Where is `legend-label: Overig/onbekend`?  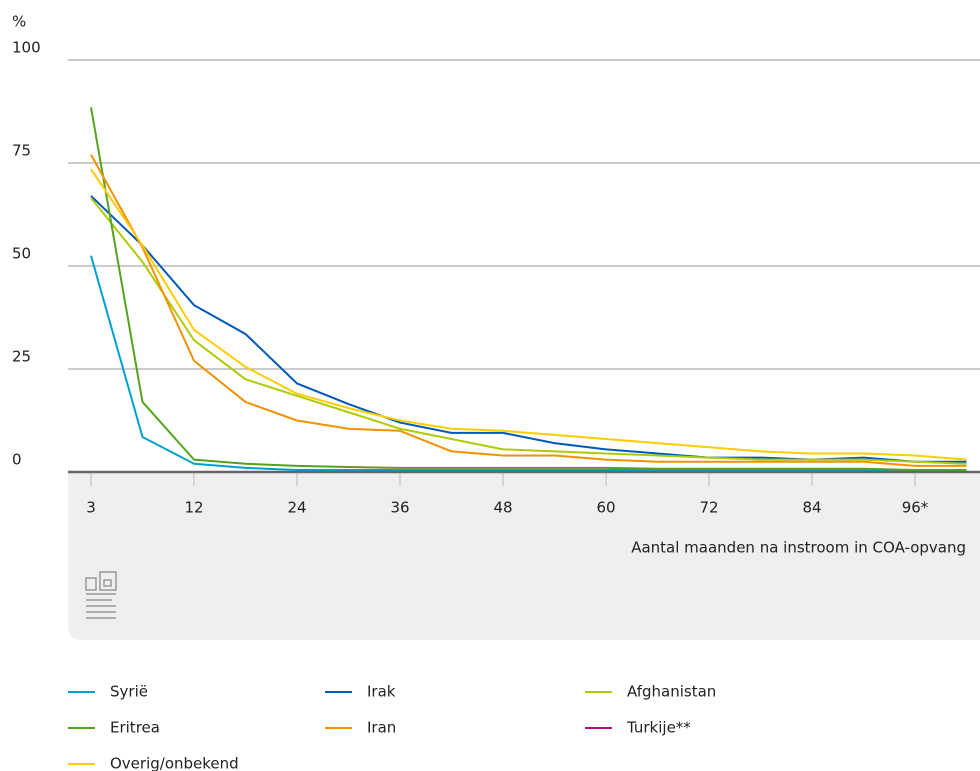 legend-label: Overig/onbekend is located at coordinates (174, 763).